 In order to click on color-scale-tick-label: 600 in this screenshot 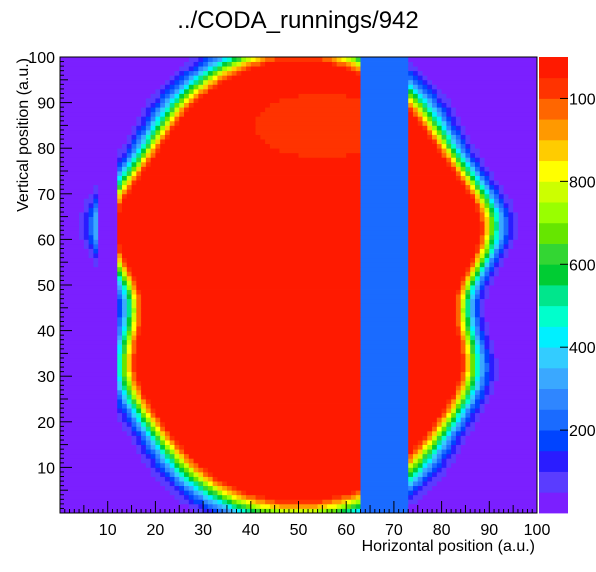, I will do `click(582, 265)`.